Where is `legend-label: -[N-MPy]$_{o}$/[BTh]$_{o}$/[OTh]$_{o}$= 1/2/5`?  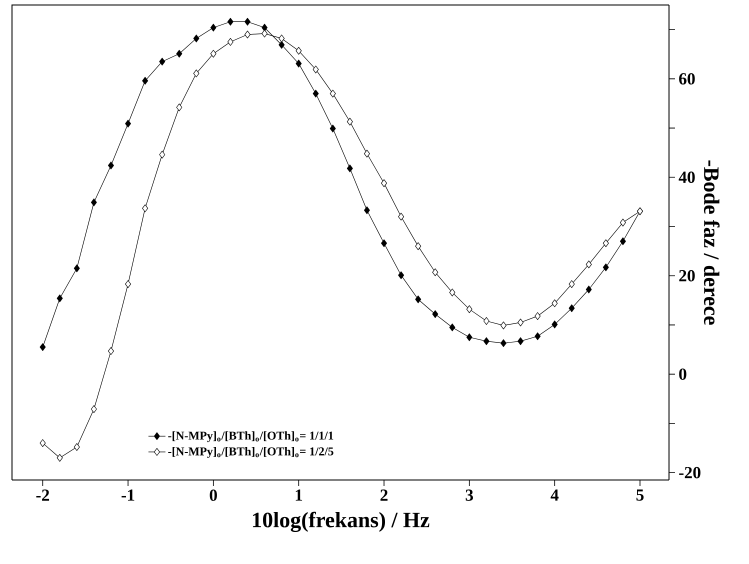
legend-label: -[N-MPy]$_{o}$/[BTh]$_{o}$/[OTh]$_{o}$= 1/2/5 is located at coordinates (251, 452).